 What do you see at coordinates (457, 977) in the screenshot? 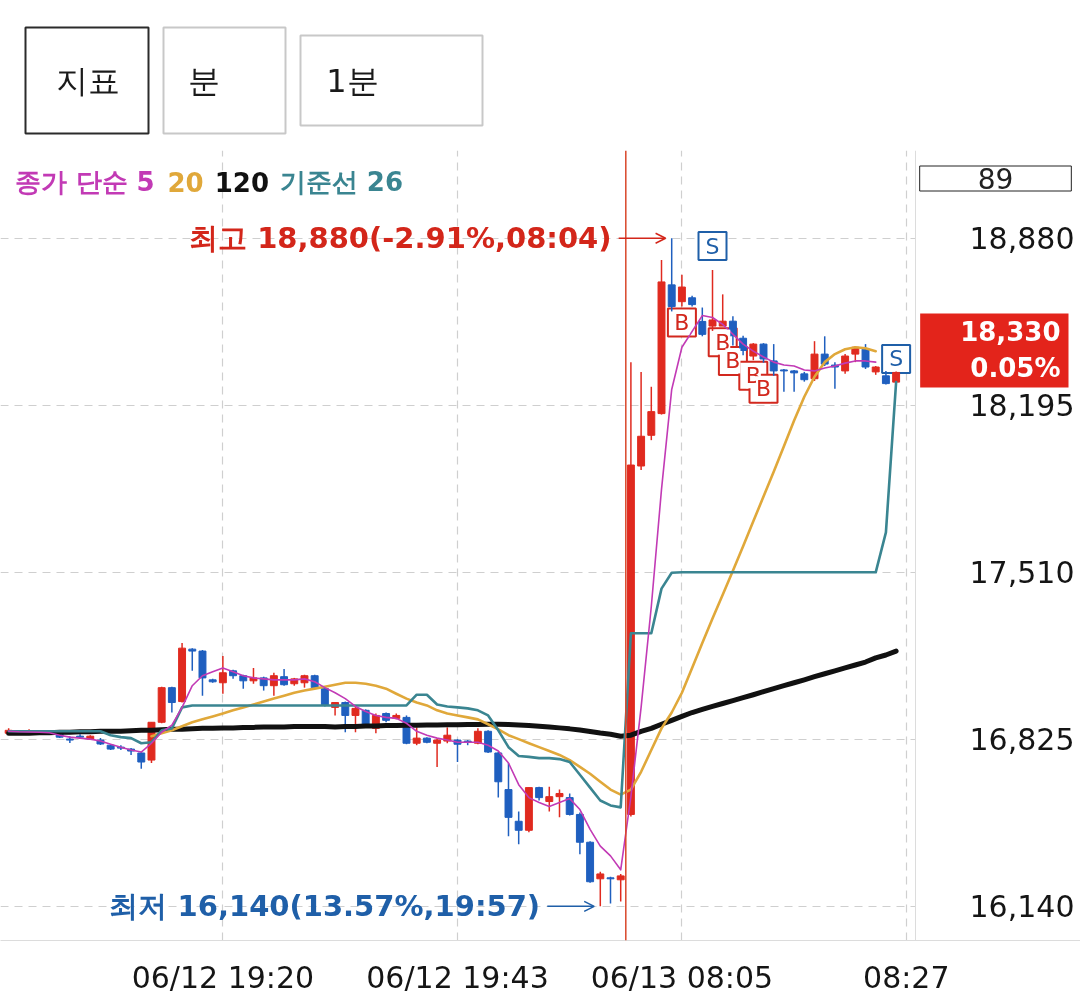
I see `x-tick-label: 06/12 19:43` at bounding box center [457, 977].